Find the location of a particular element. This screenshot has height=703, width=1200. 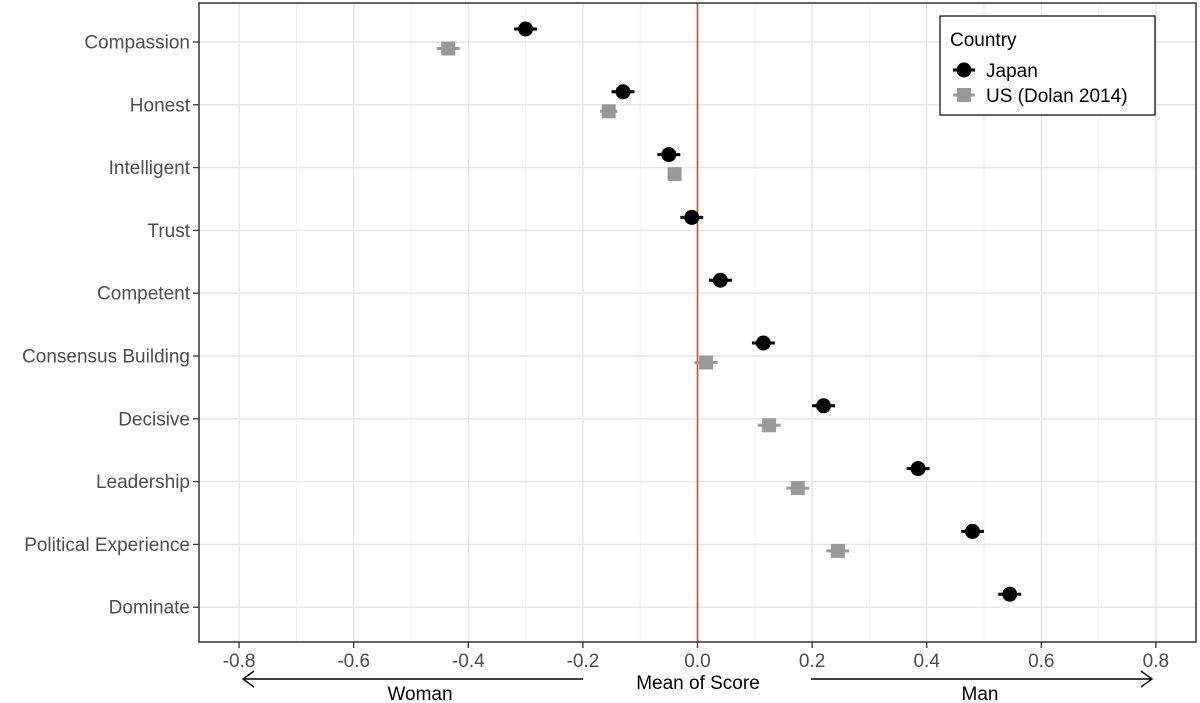

category-label: Intelligent is located at coordinates (150, 168).